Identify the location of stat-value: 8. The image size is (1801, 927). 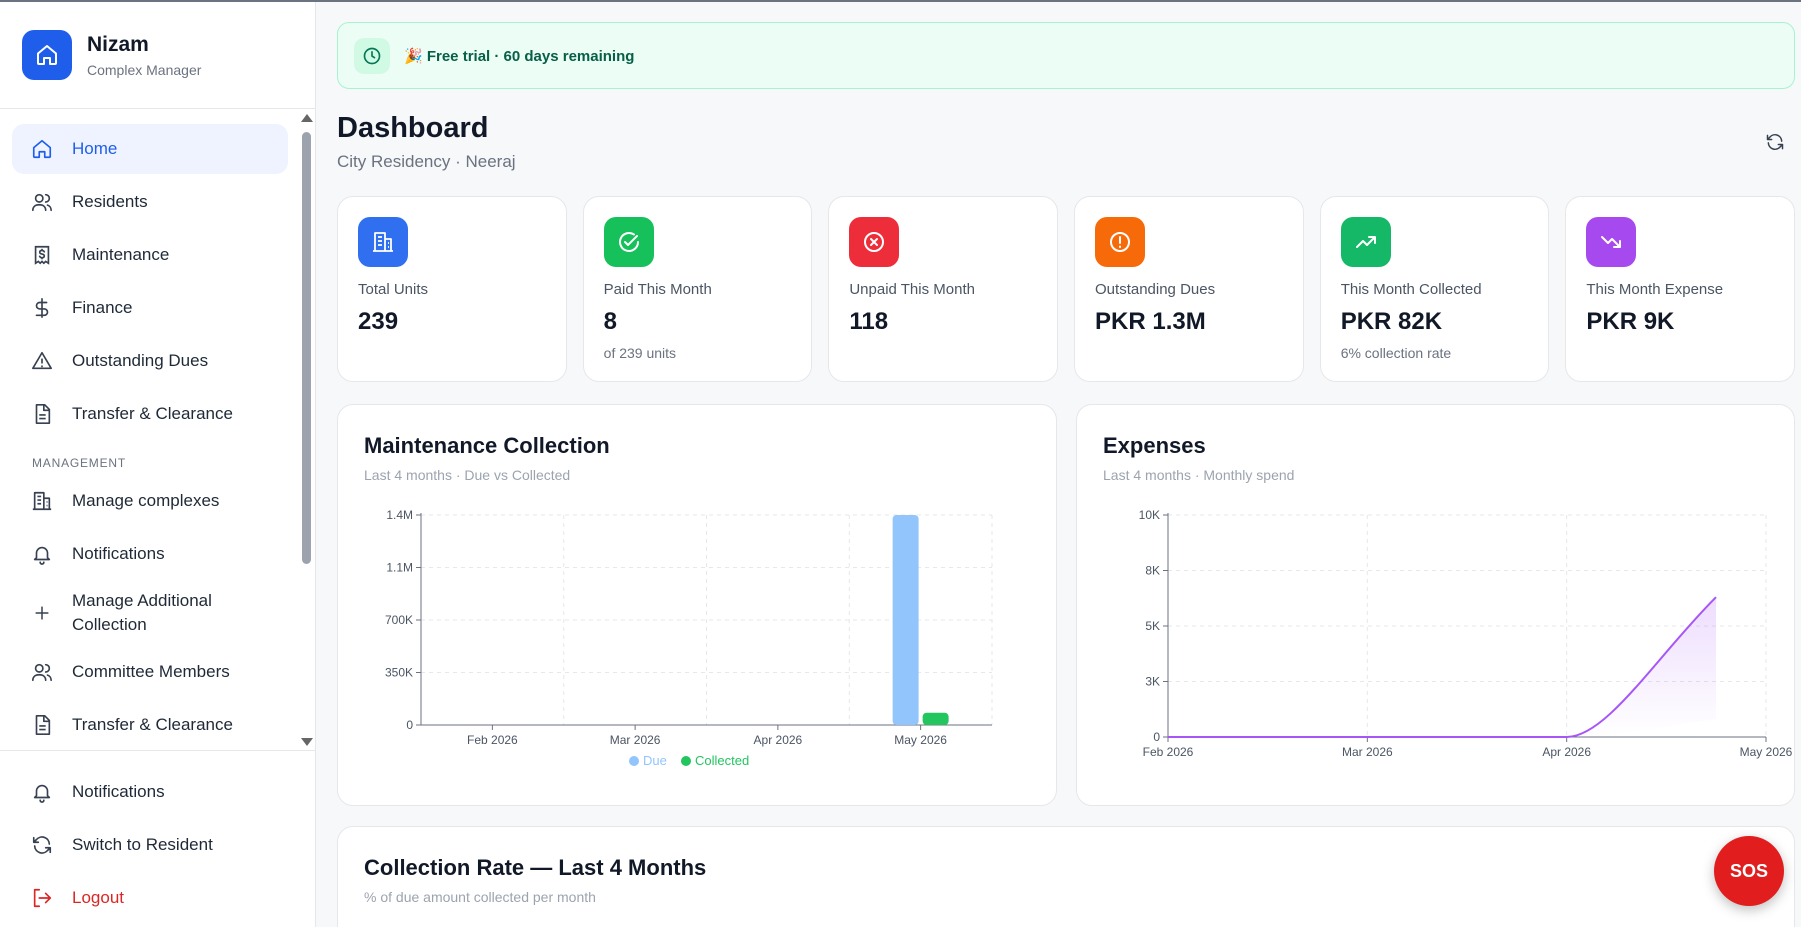
(610, 321).